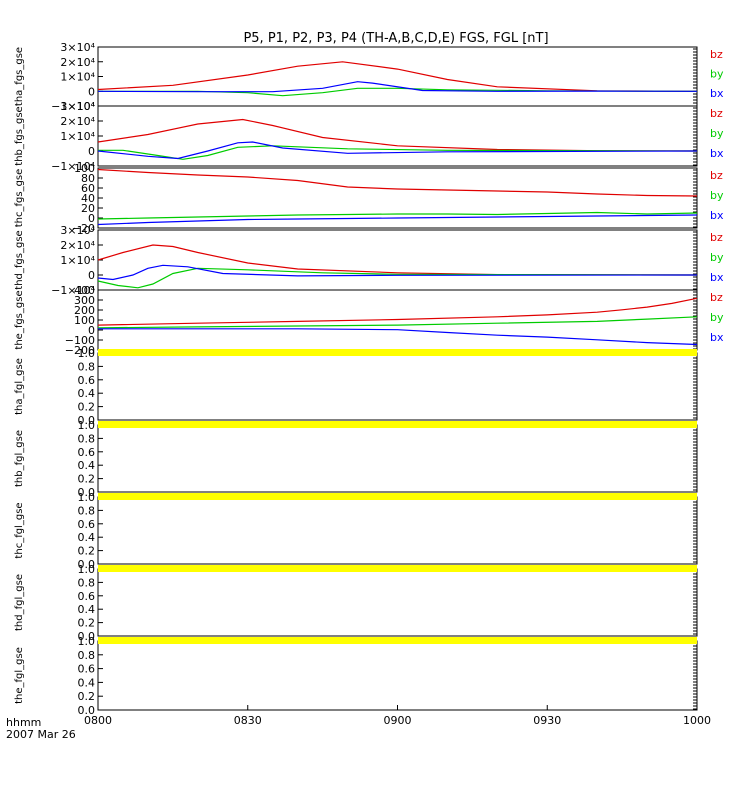 This screenshot has width=750, height=800. I want to click on y-tick-label: 400, so click(84, 290).